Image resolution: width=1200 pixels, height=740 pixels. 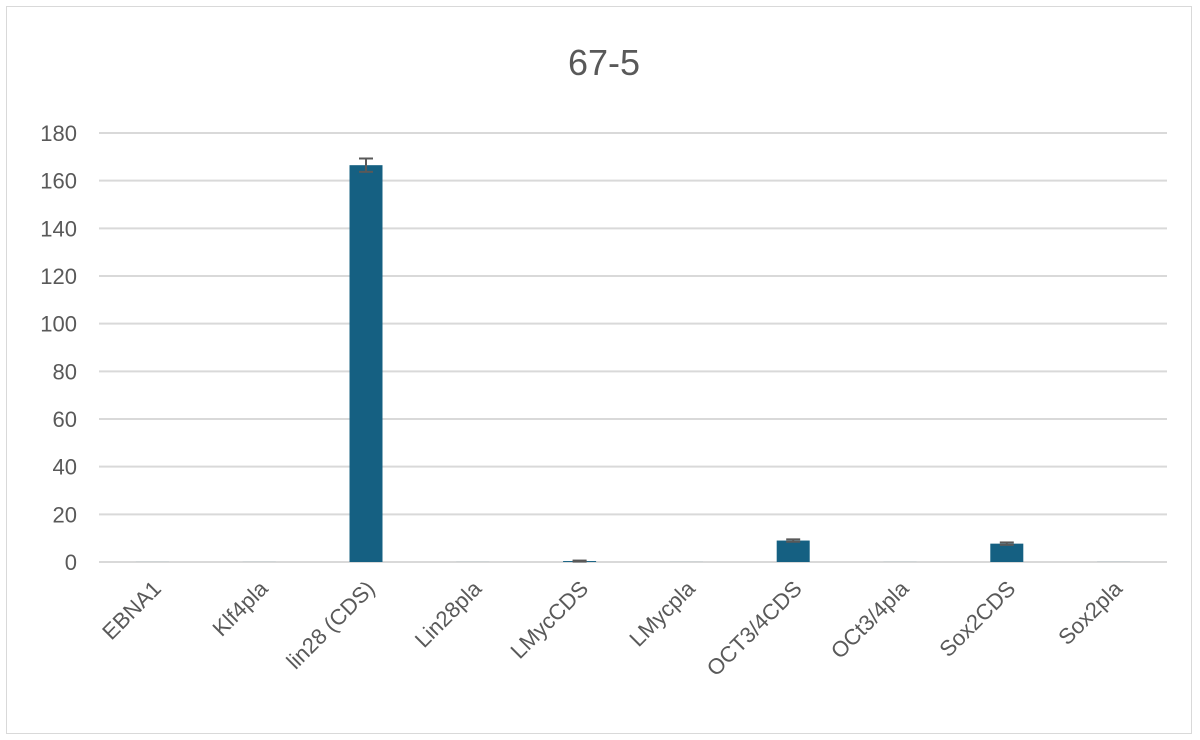 What do you see at coordinates (330, 625) in the screenshot?
I see `x-tick-label: lin28 (CDS)` at bounding box center [330, 625].